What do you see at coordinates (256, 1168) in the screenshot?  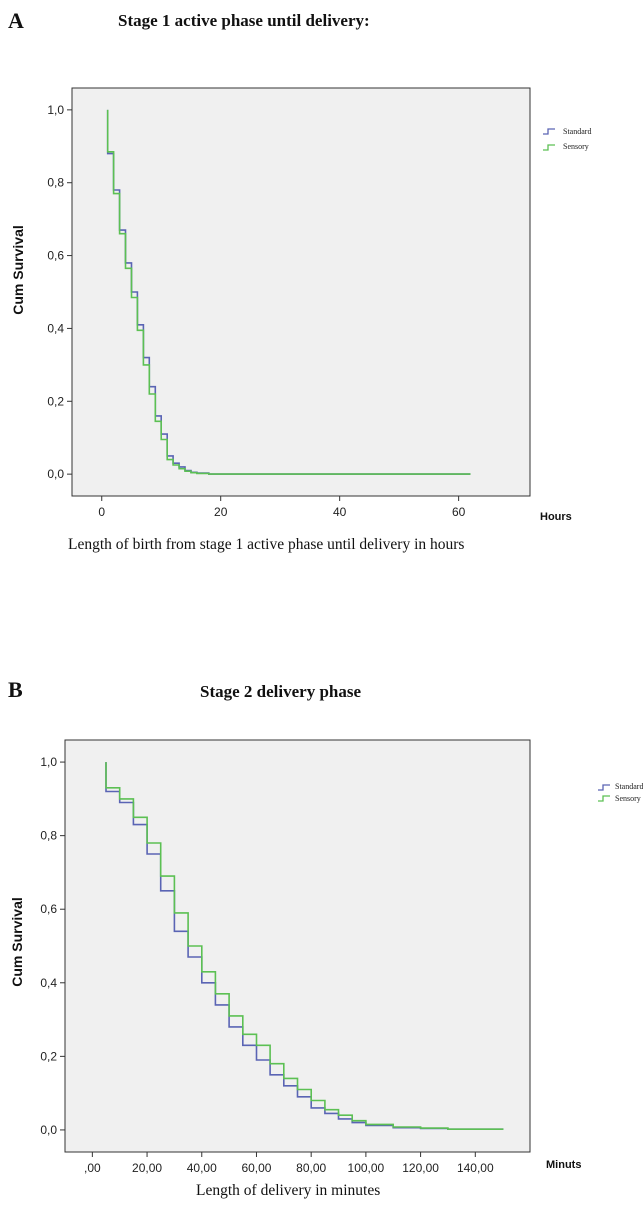 I see `x-tick-label: 60,00` at bounding box center [256, 1168].